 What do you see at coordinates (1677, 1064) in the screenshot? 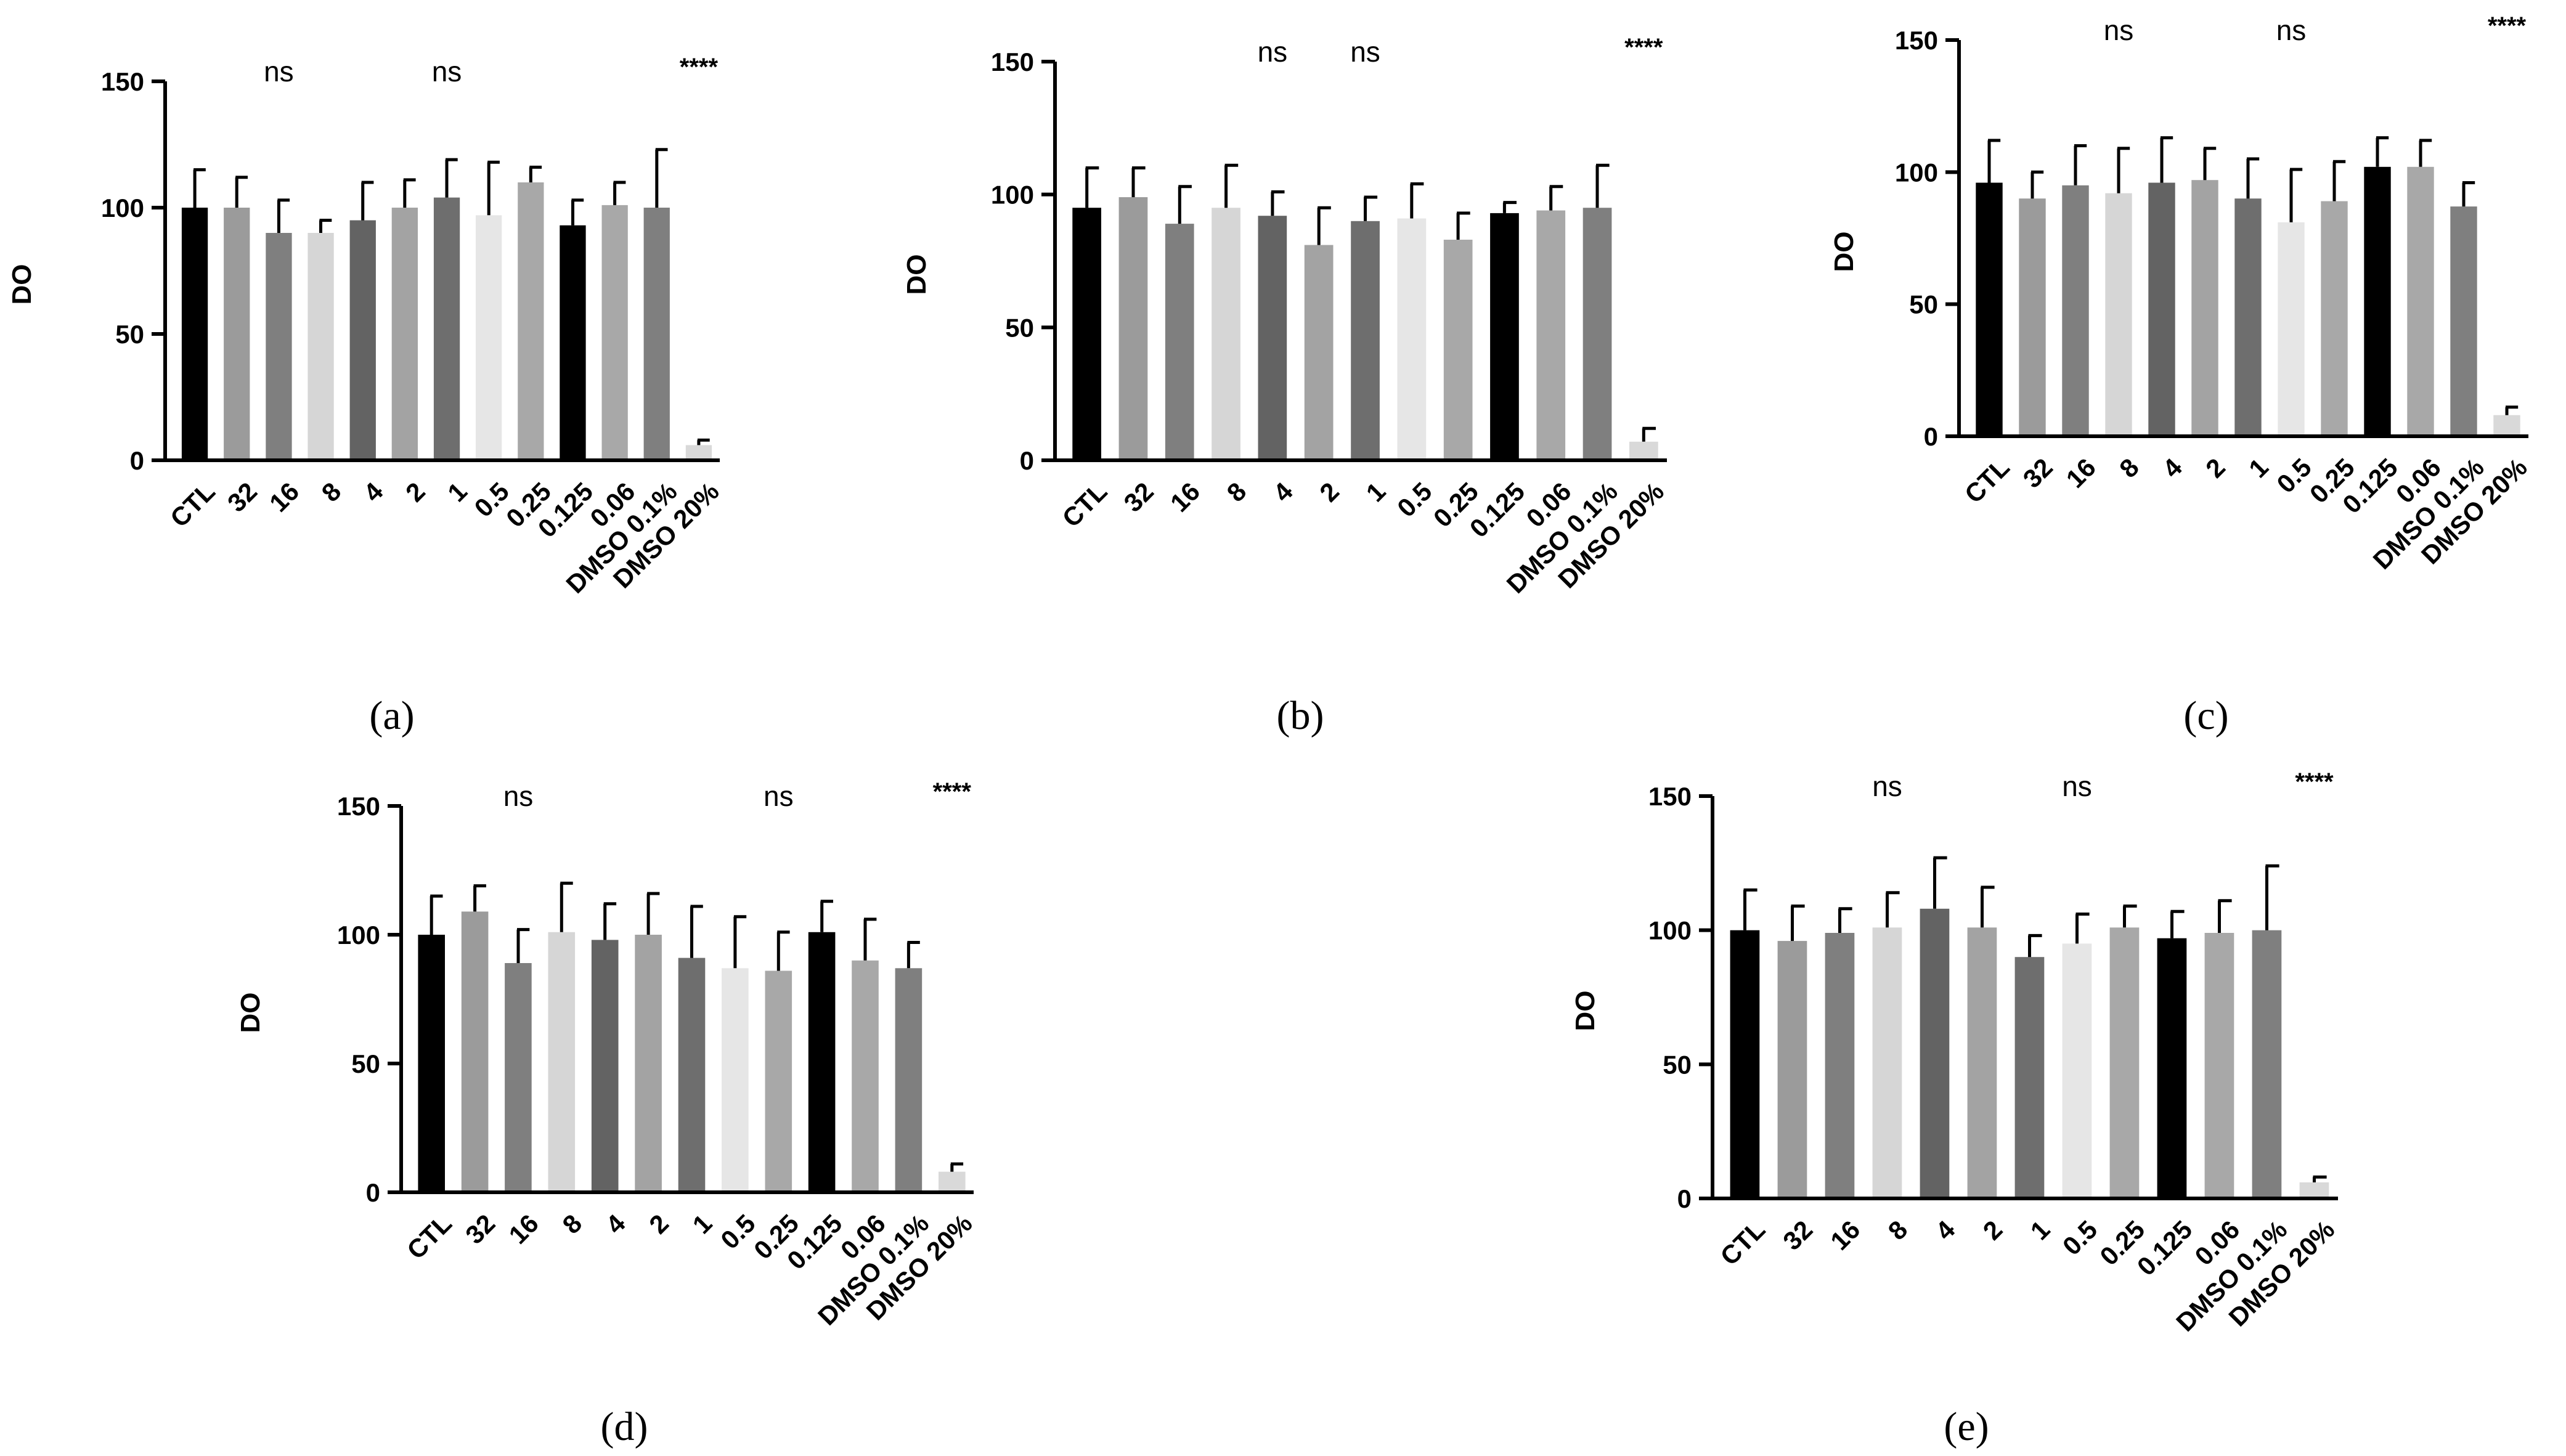
I see `y-tick-label-e-1: 50` at bounding box center [1677, 1064].